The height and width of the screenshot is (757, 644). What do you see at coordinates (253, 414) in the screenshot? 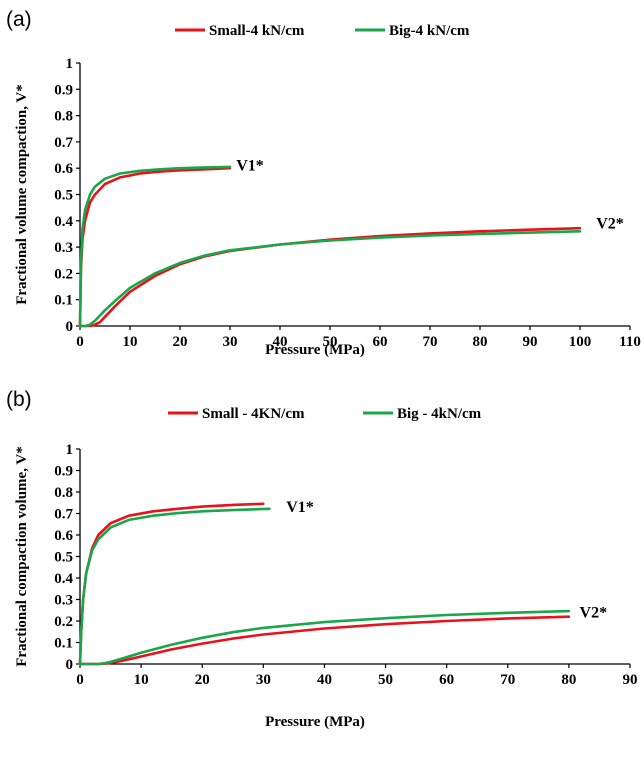
I see `legend-label: Small - 4KN/cm` at bounding box center [253, 414].